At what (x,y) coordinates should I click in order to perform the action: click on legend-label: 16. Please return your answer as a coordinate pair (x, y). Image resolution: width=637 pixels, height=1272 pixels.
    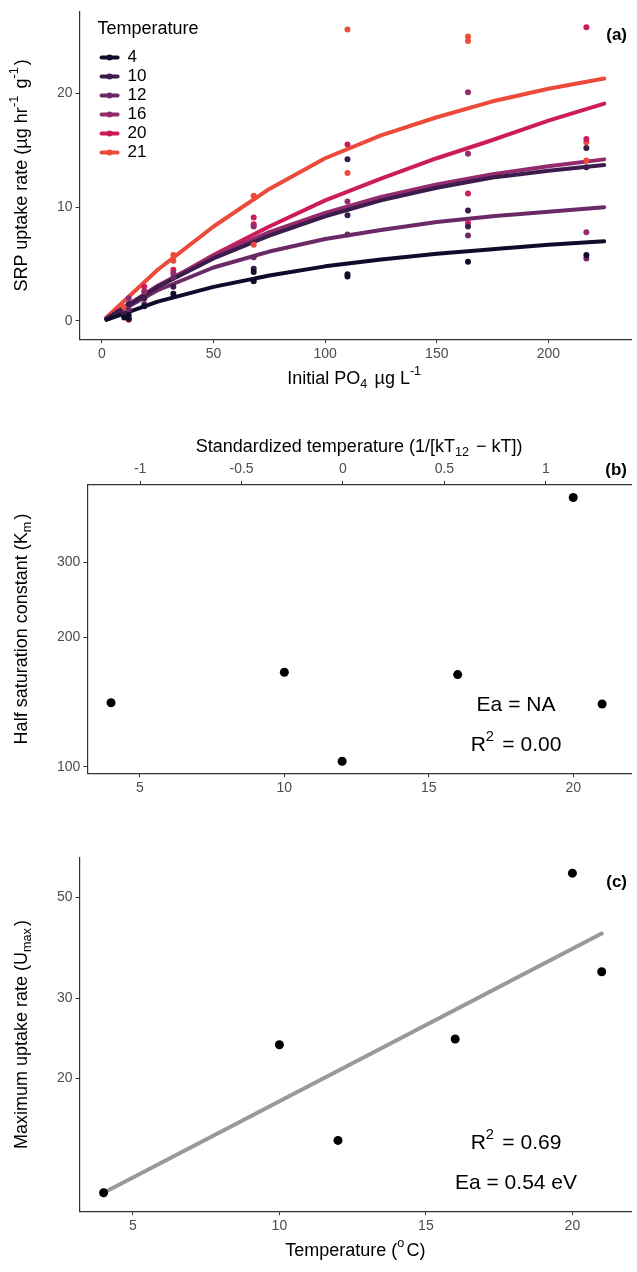
    Looking at the image, I should click on (137, 114).